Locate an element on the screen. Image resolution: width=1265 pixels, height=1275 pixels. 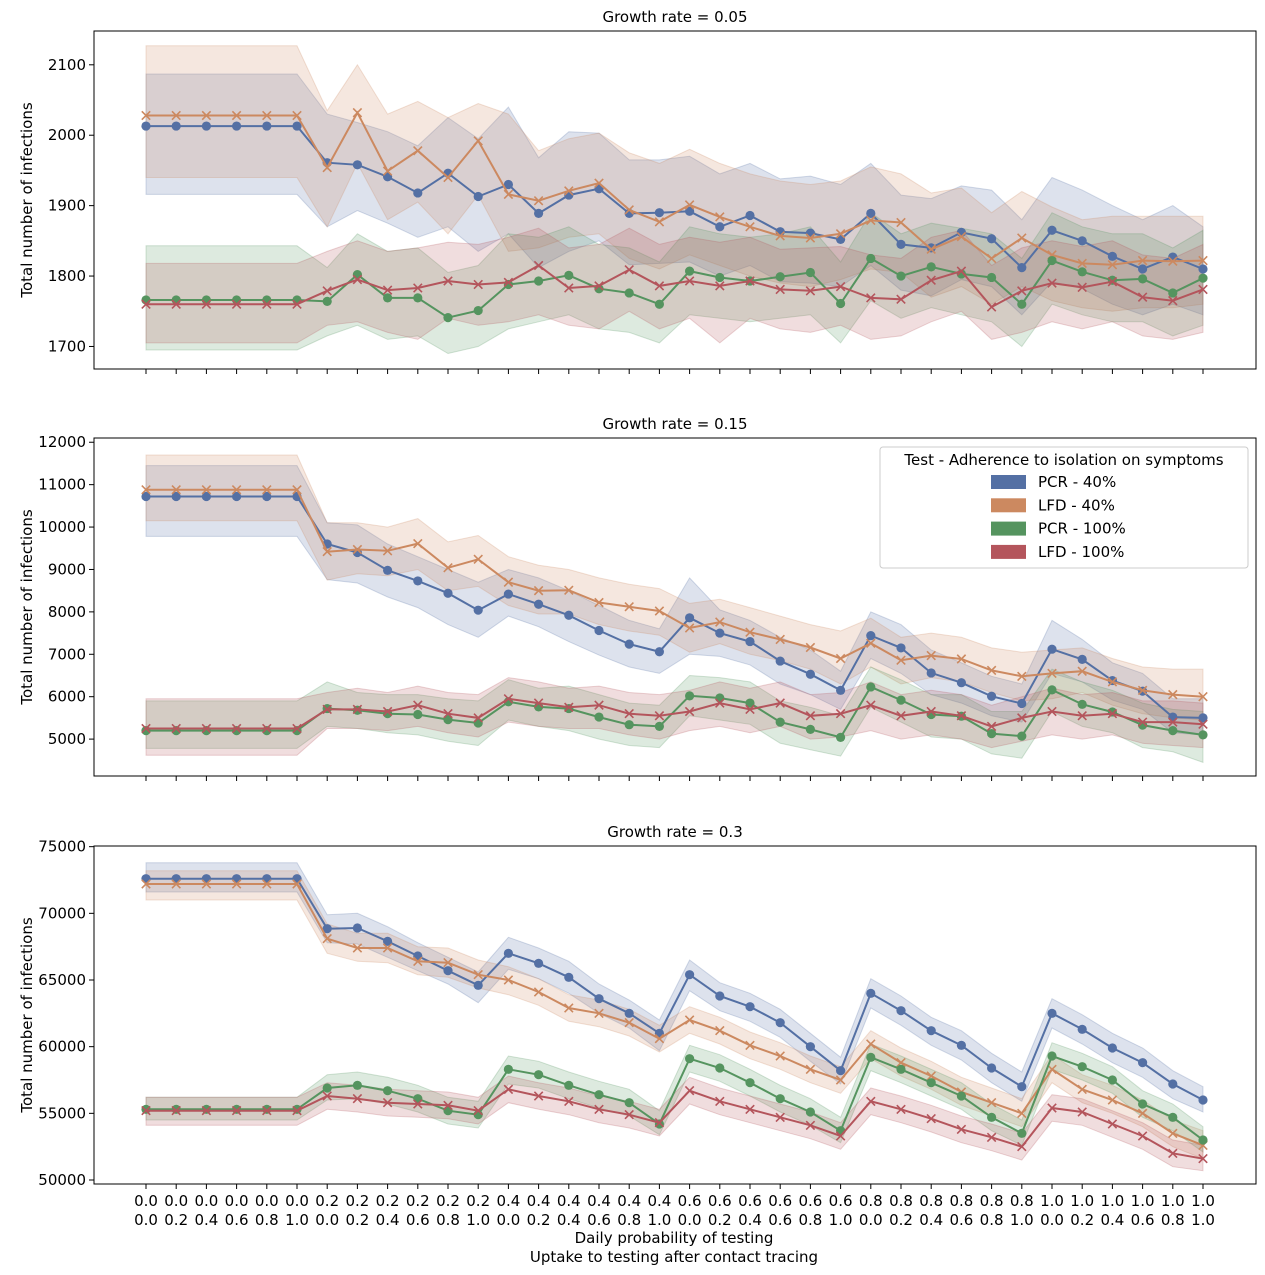
legend-label: PCR - 40% is located at coordinates (1077, 482).